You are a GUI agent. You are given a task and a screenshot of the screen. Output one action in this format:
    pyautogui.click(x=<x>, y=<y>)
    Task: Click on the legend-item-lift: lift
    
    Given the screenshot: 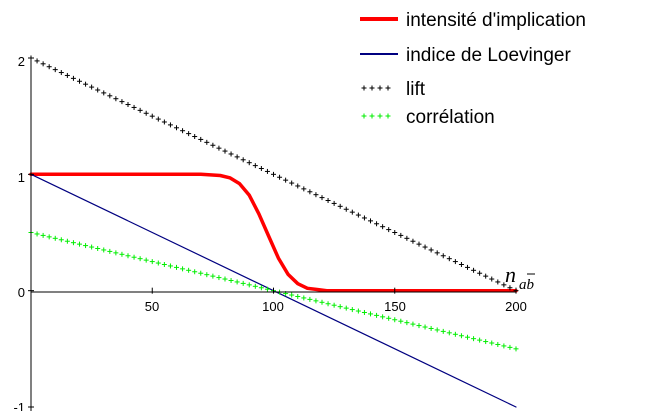 What is the action you would take?
    pyautogui.click(x=393, y=89)
    